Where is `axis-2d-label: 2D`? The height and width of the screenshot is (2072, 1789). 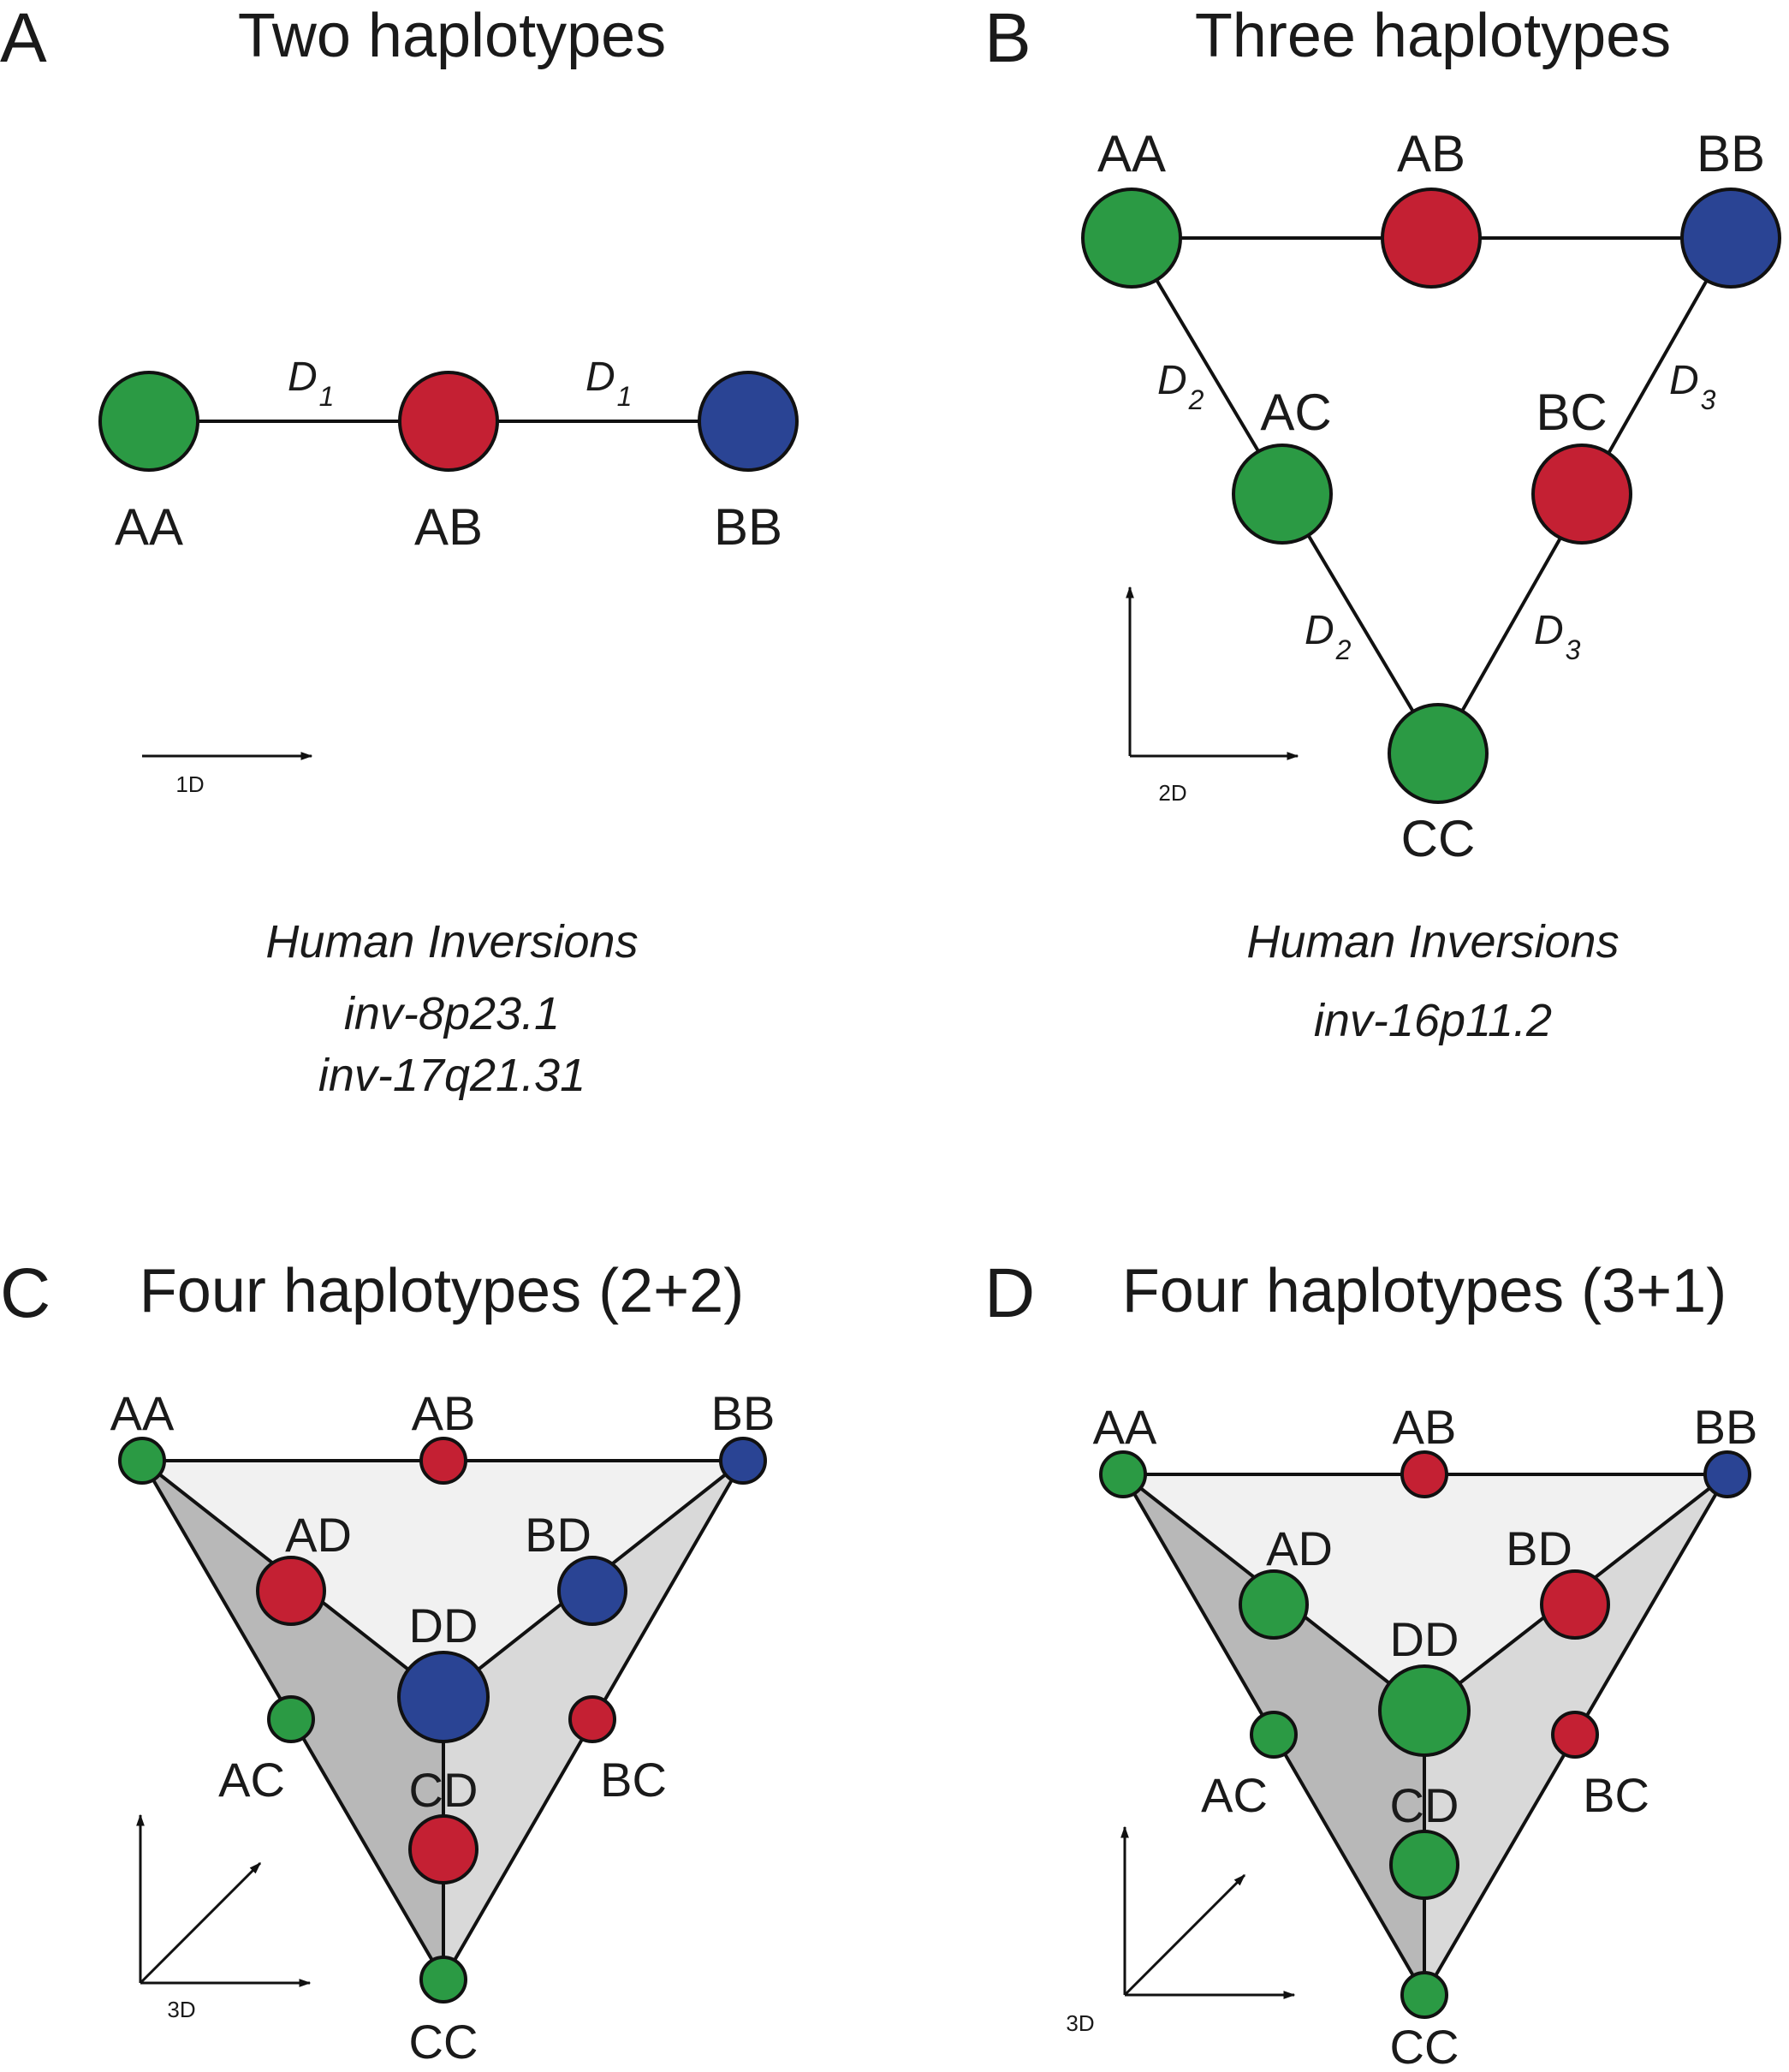
axis-2d-label: 2D is located at coordinates (1172, 793).